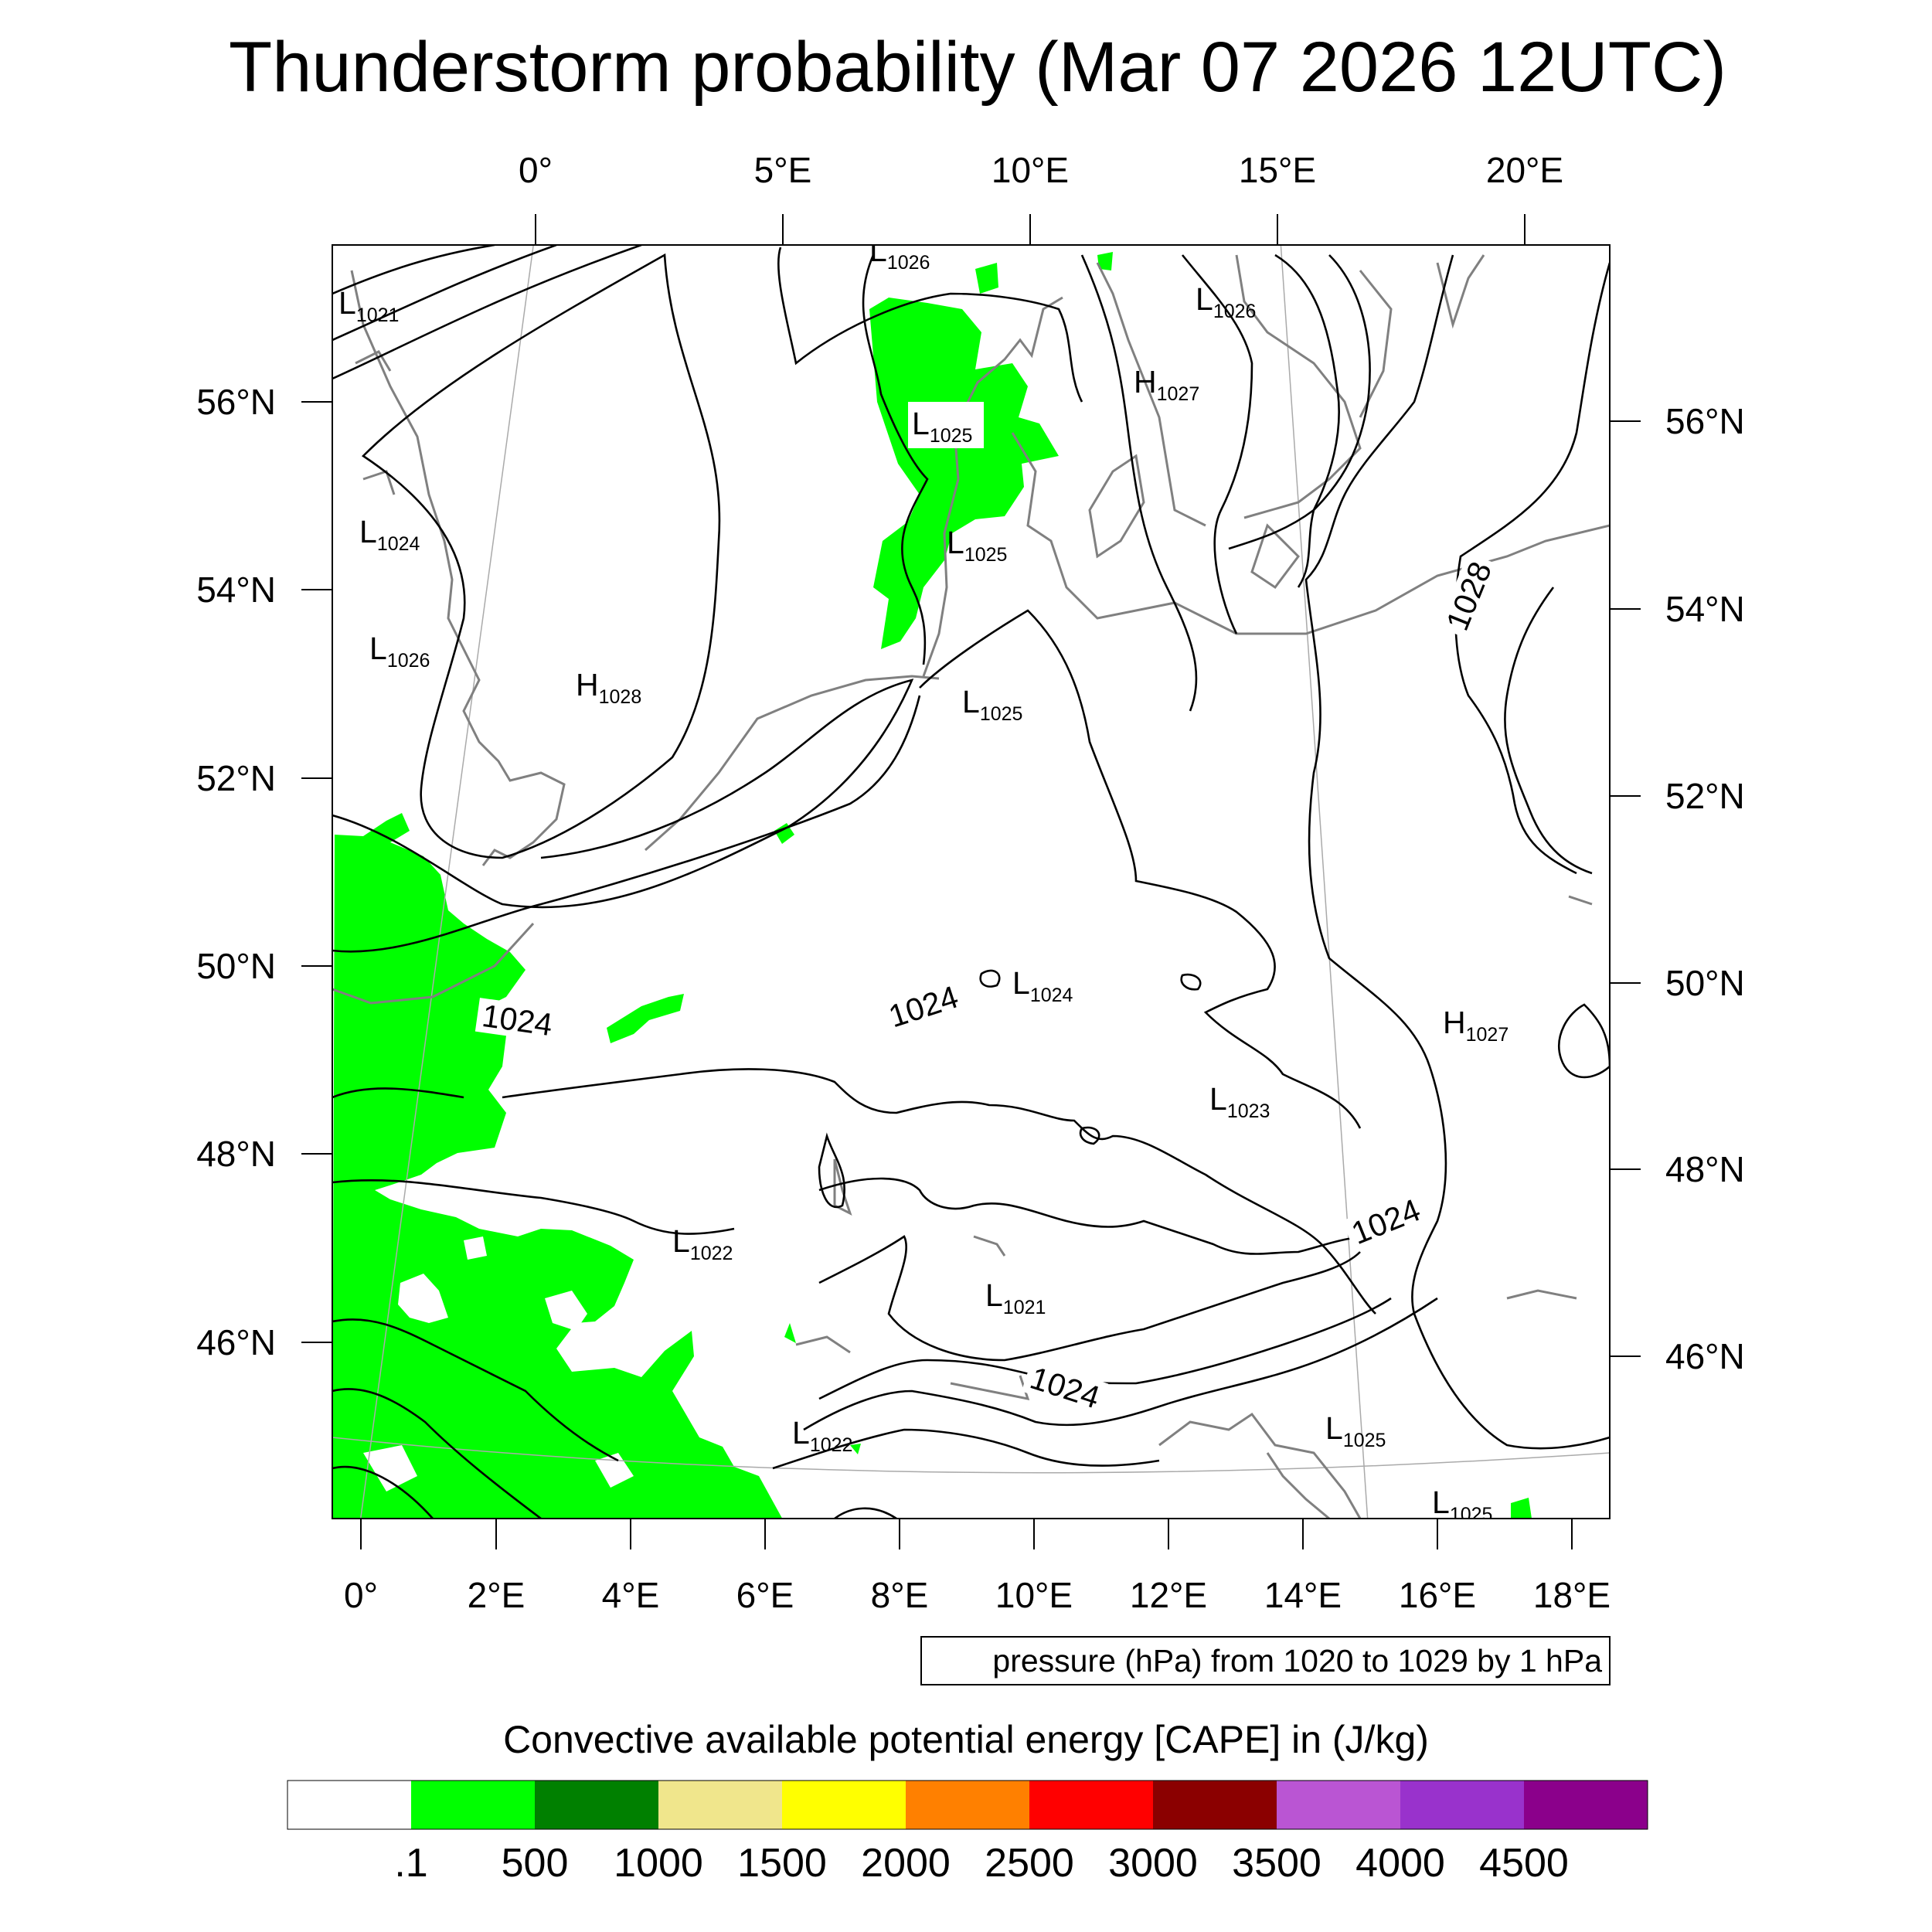  What do you see at coordinates (497, 1595) in the screenshot?
I see `lon-label-bottom: 2°E` at bounding box center [497, 1595].